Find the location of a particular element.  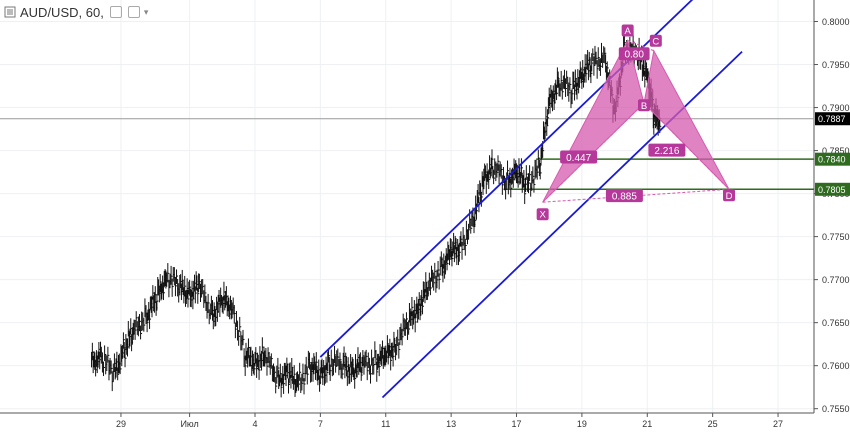

ratio-line-bd is located at coordinates (686, 146).